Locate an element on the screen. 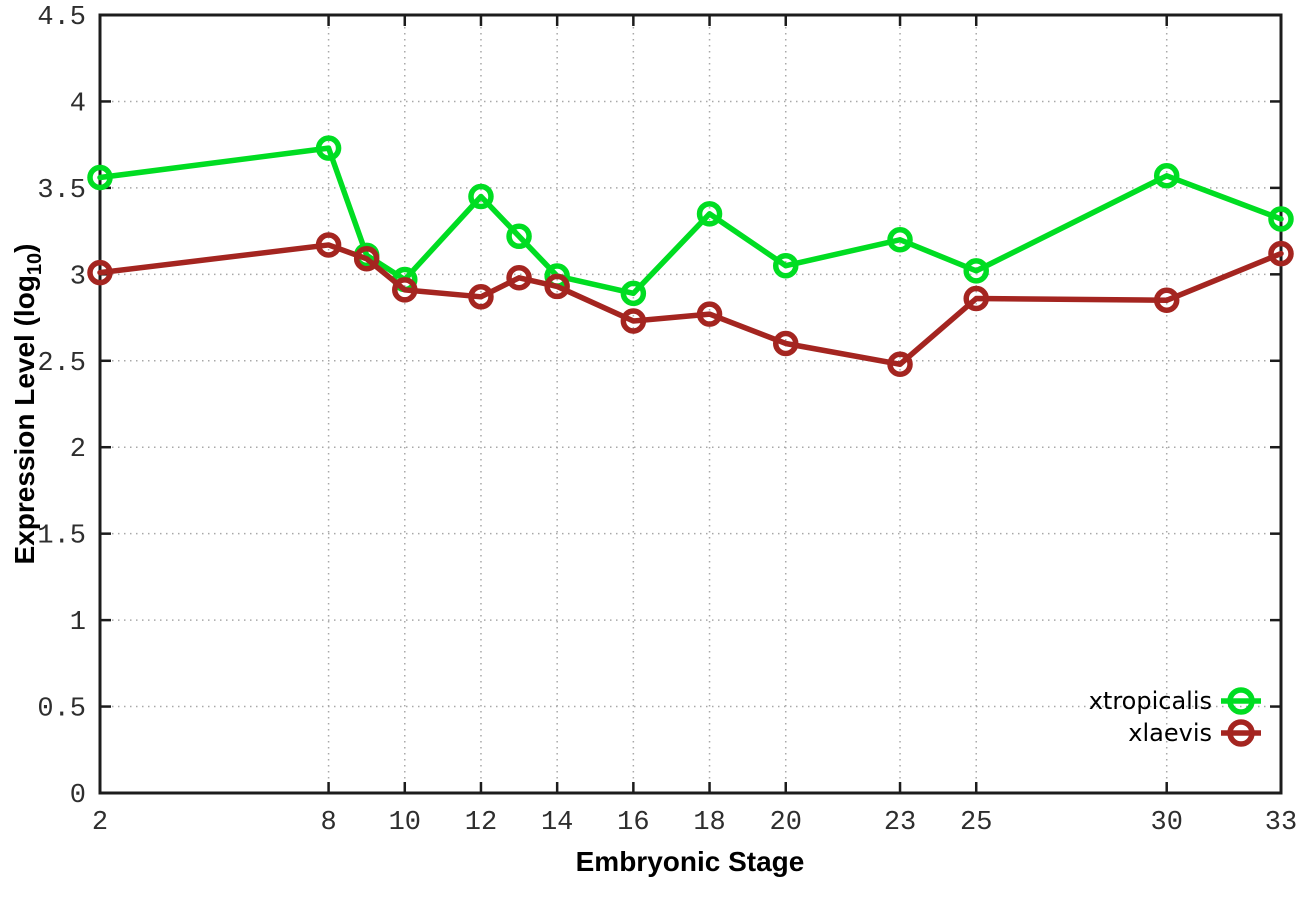 This screenshot has height=907, width=1296. legend-marker-xtropicalis is located at coordinates (1241, 701).